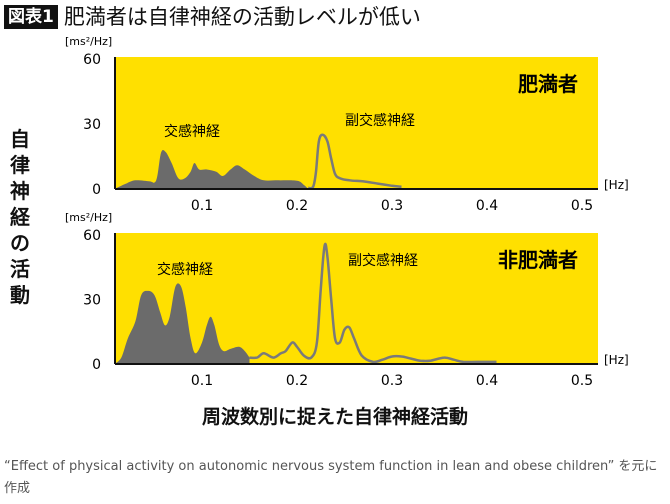 The width and height of the screenshot is (670, 504). Describe the element at coordinates (242, 17) in the screenshot. I see `chart-title: 肥満者は自律神経の活動レベルが低い` at that location.